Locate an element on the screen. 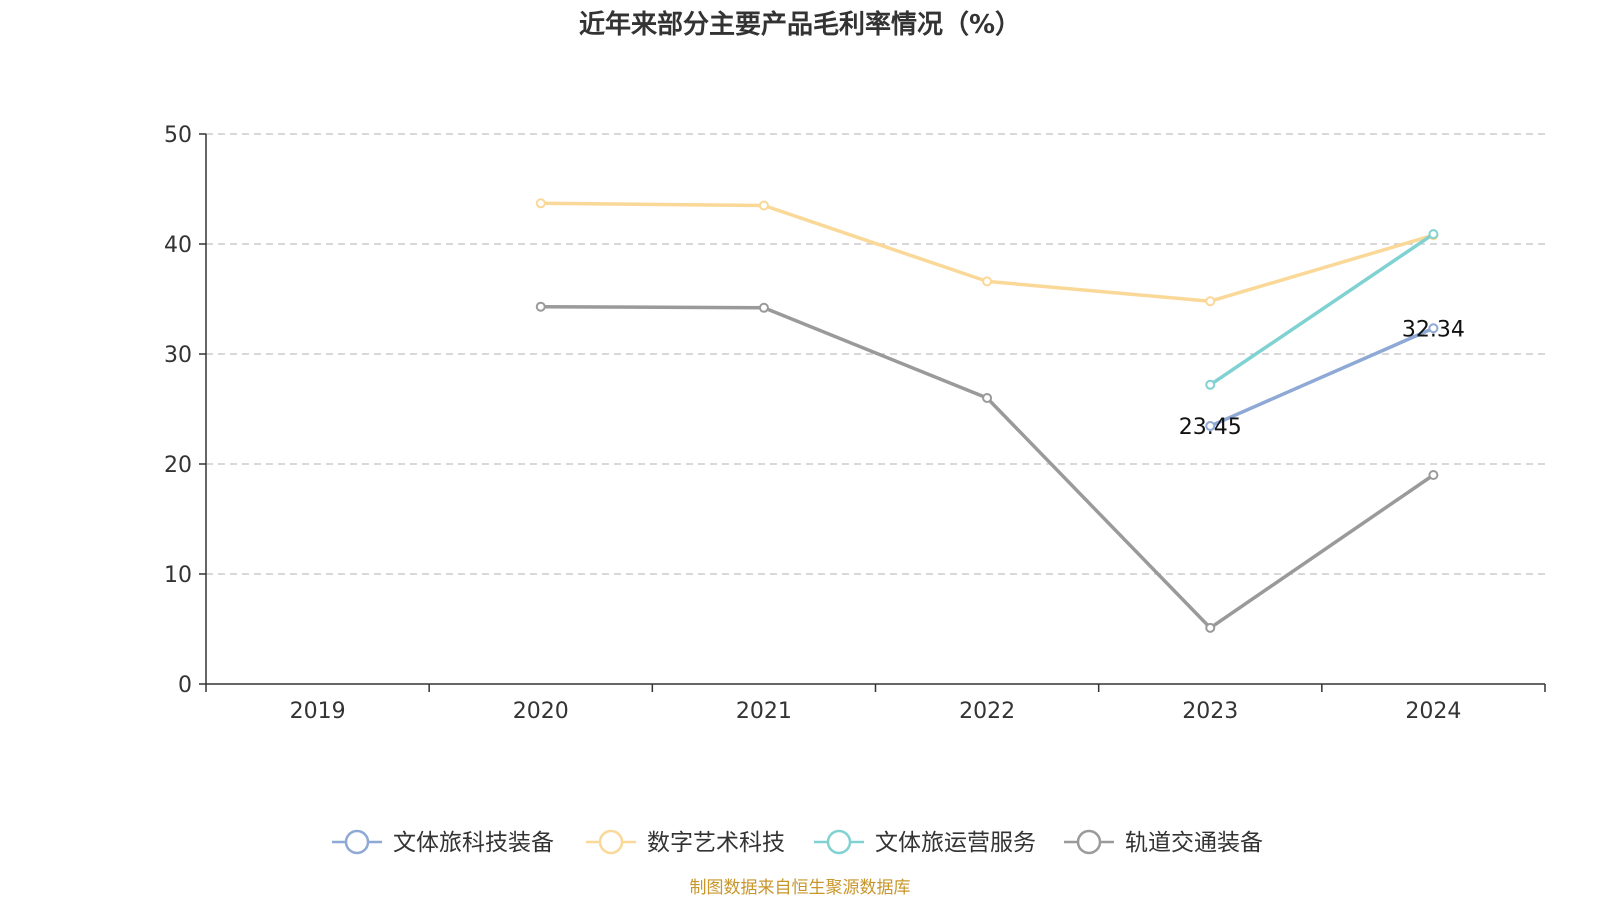 Image resolution: width=1600 pixels, height=900 pixels. legend: 文体旅科技装备 数字艺术科技 文体旅运营服务 轨道交通装备 is located at coordinates (797, 842).